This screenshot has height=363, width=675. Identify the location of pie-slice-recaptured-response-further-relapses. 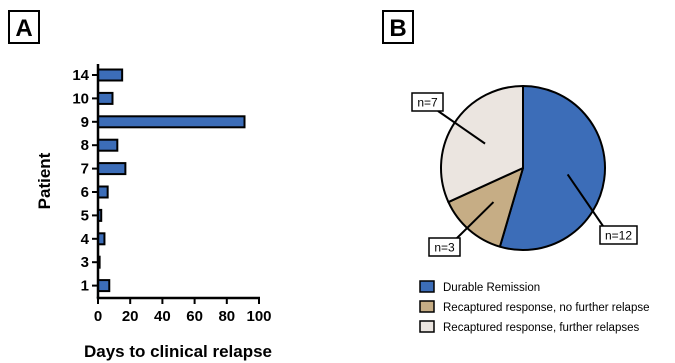
(482, 144).